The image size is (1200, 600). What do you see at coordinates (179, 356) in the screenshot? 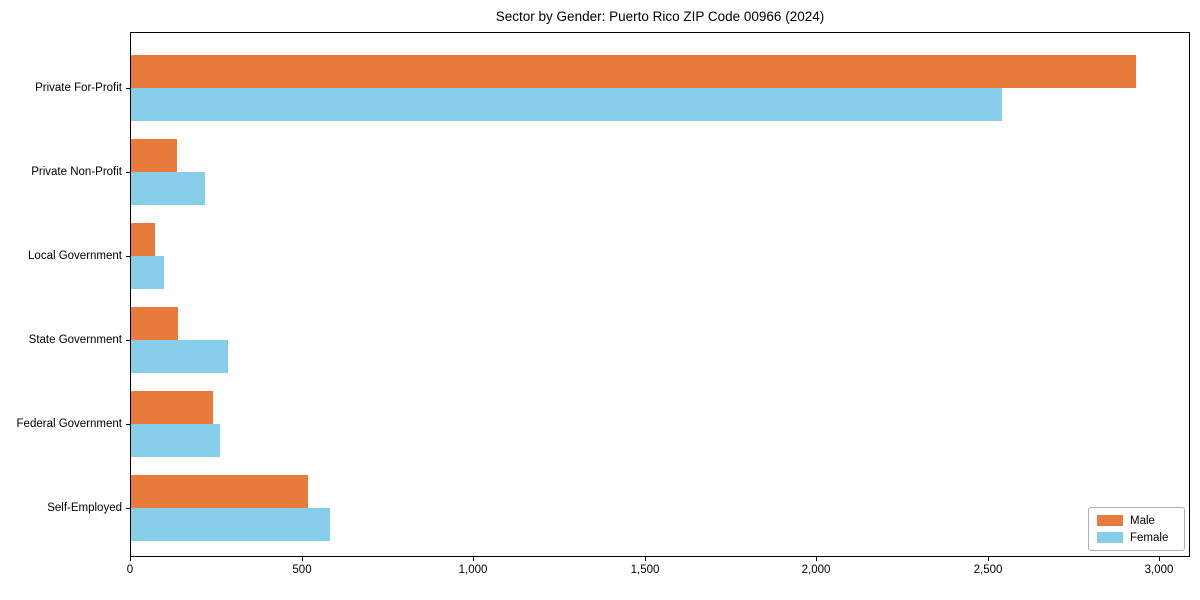
I see `bar-female-state-government` at bounding box center [179, 356].